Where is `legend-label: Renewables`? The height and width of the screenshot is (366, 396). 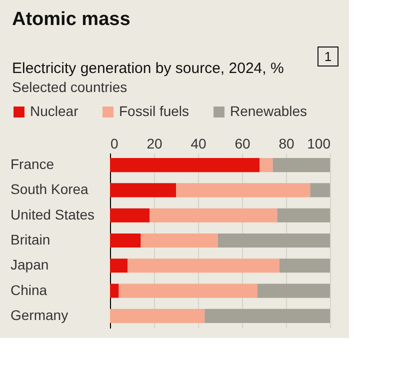 legend-label: Renewables is located at coordinates (269, 111).